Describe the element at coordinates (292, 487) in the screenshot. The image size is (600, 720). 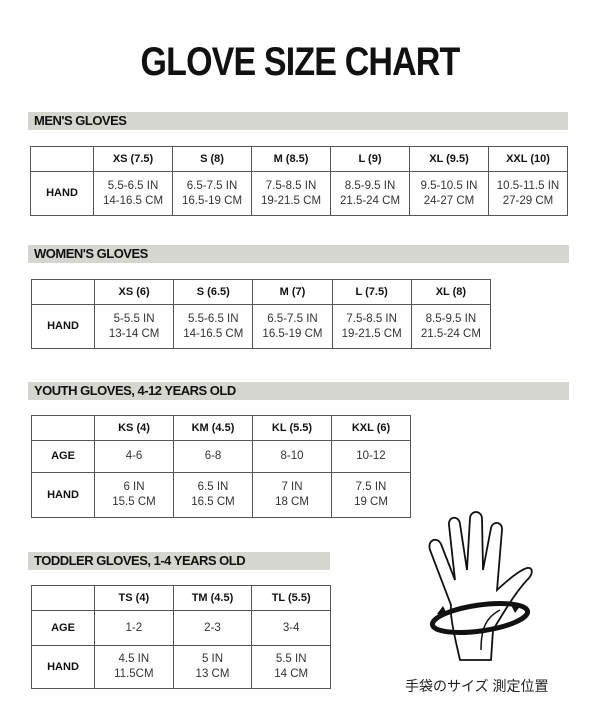
I see `size-value: 7 IN` at that location.